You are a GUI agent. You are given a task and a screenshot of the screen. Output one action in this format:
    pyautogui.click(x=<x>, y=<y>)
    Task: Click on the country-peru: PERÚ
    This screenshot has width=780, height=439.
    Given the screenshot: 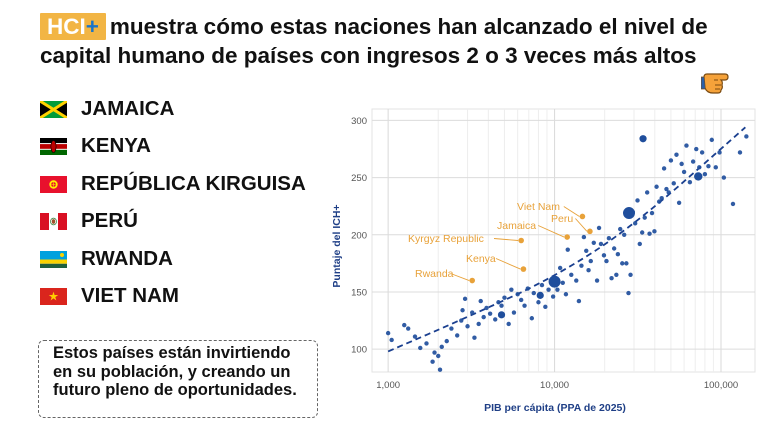 What is the action you would take?
    pyautogui.click(x=89, y=221)
    